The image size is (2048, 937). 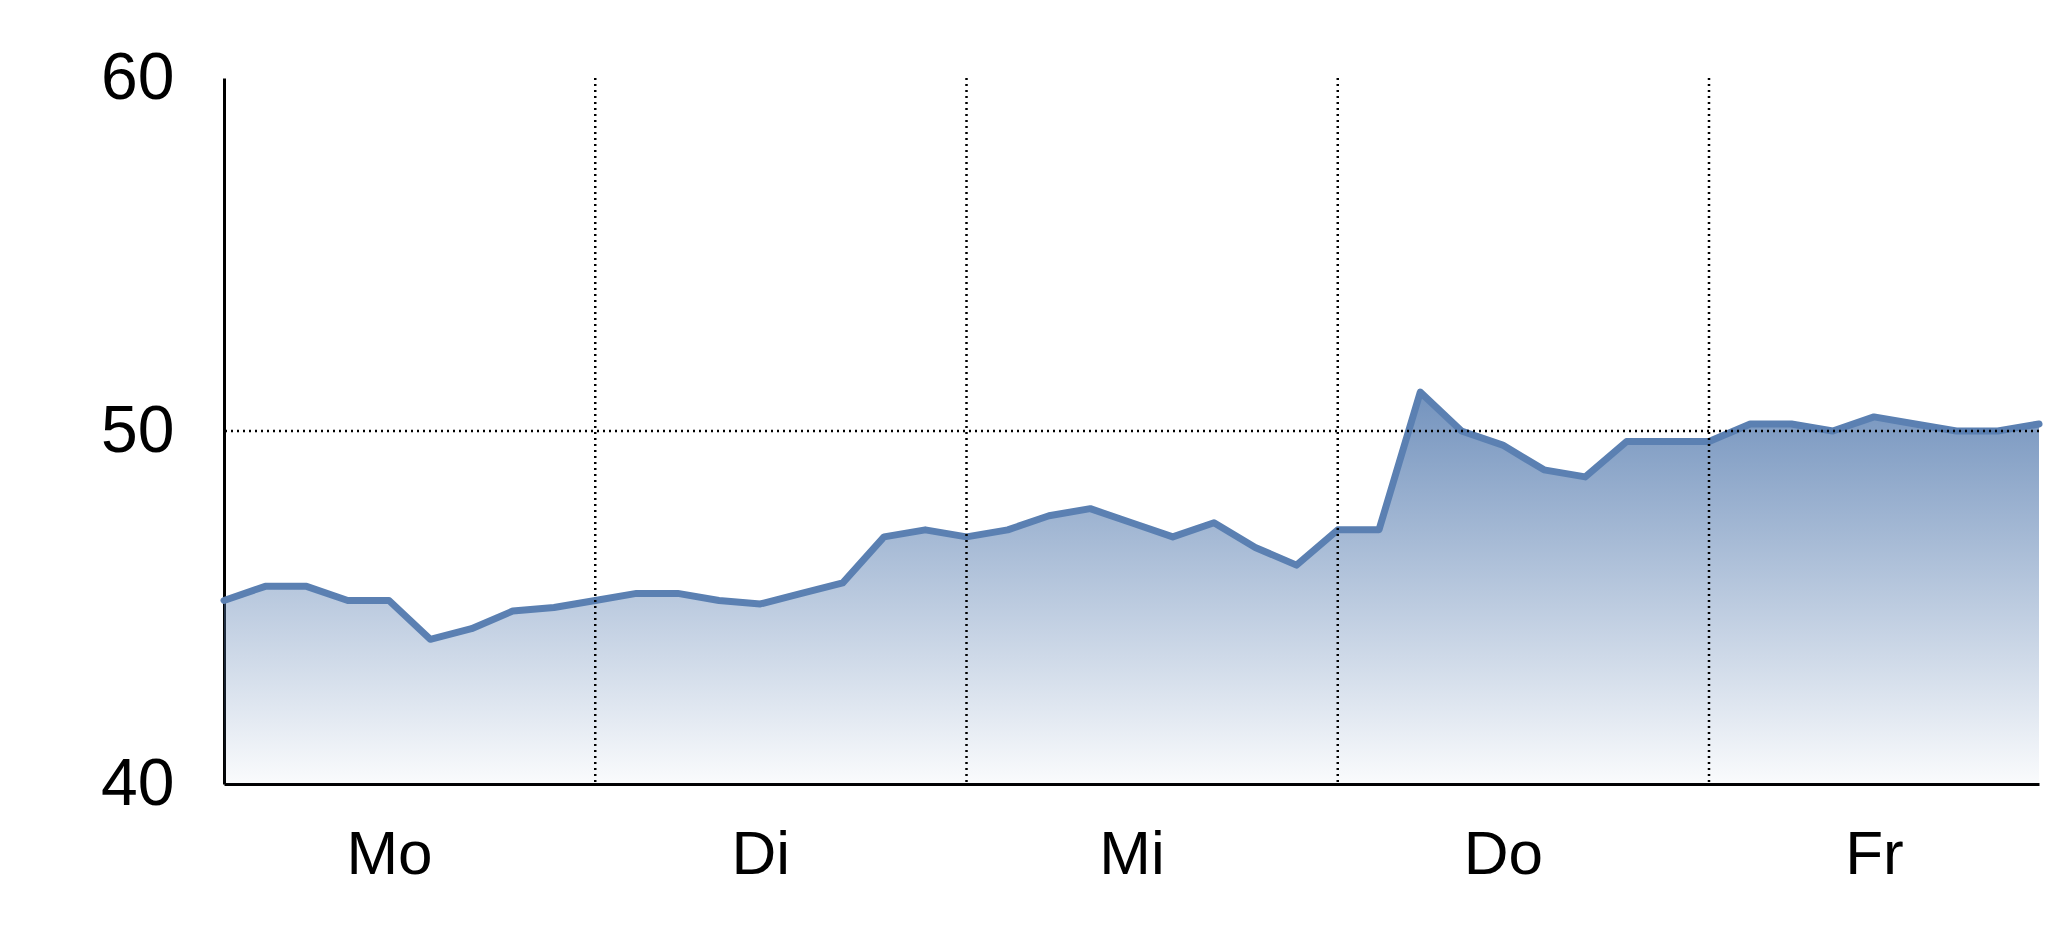 What do you see at coordinates (1132, 852) in the screenshot?
I see `x-tick-label: Mi` at bounding box center [1132, 852].